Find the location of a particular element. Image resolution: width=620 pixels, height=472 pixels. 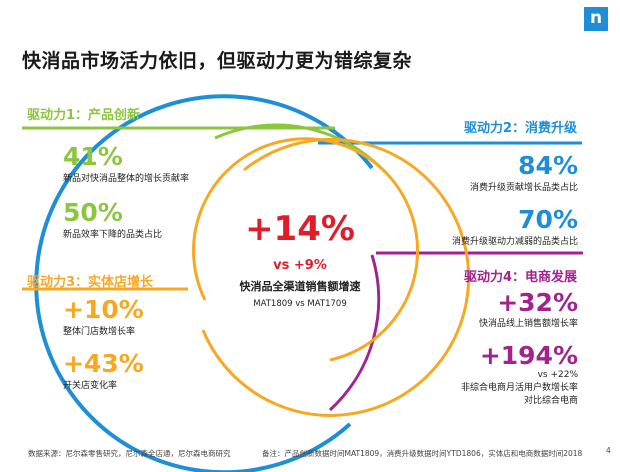

driver4-label: 驱动力4：电商发展 is located at coordinates (520, 277).